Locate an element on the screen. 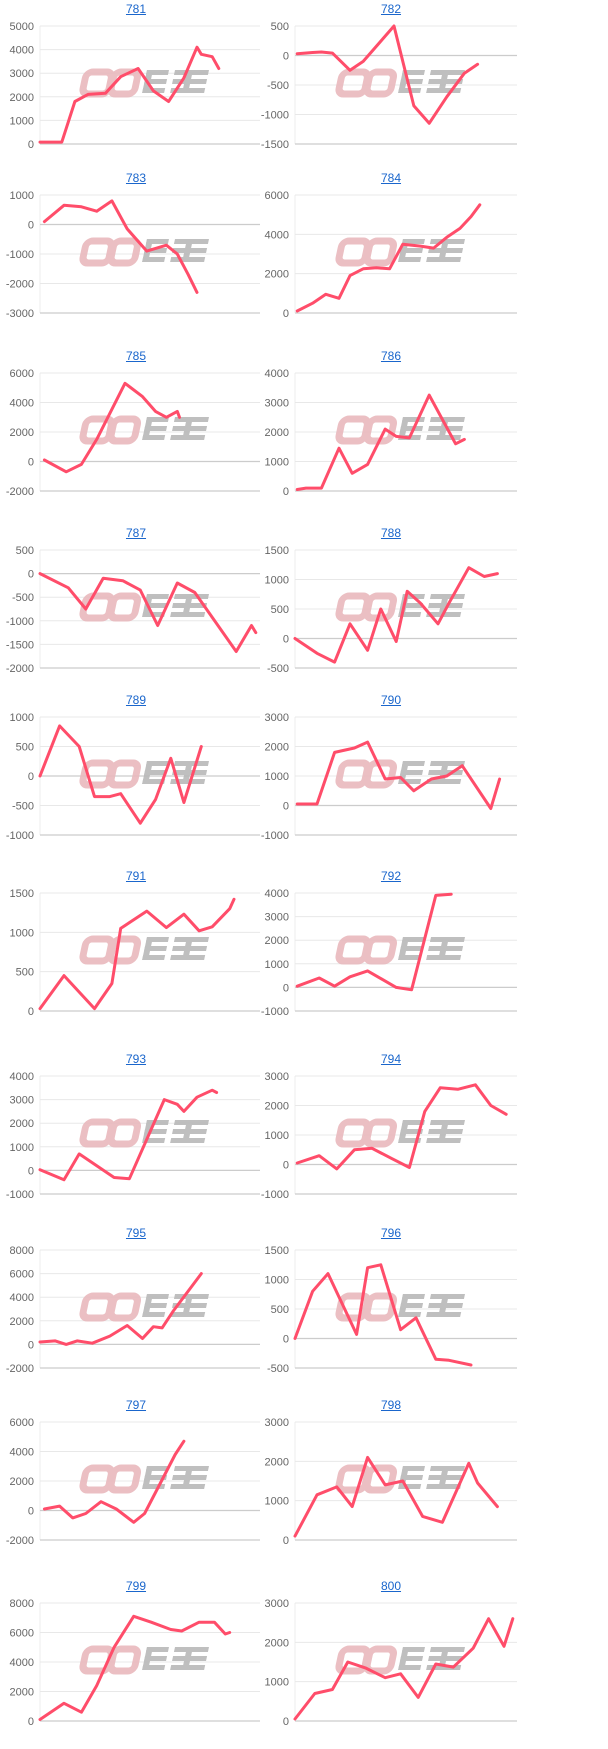  chart-800: 3000 2000 1000 0 is located at coordinates (391, 1663).